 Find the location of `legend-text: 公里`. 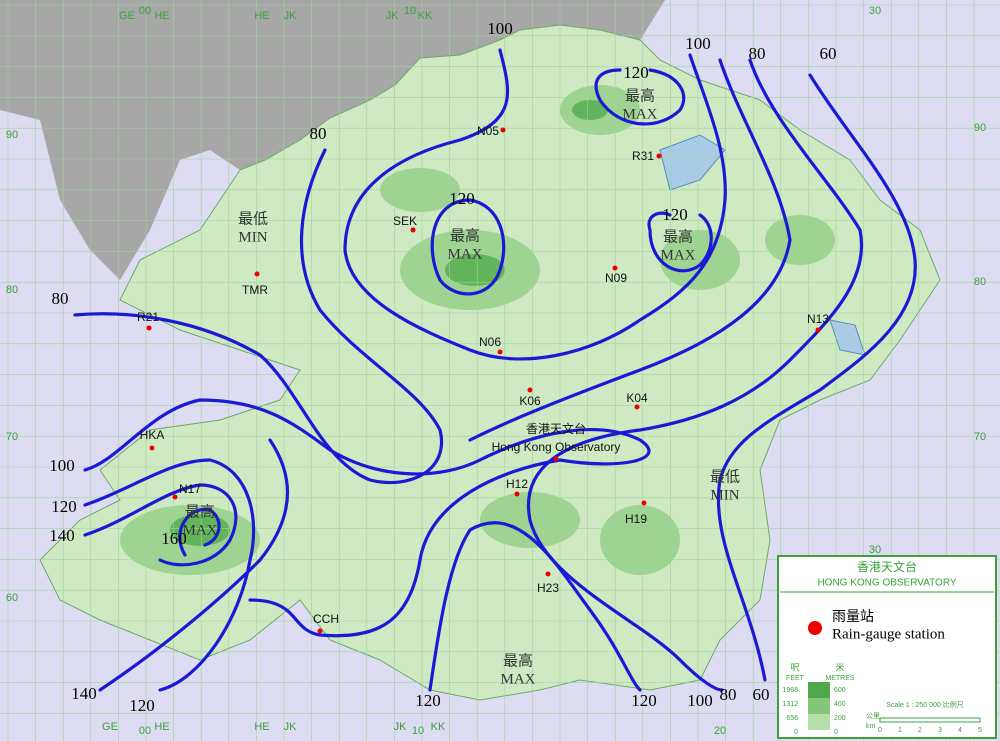

legend-text: 公里 is located at coordinates (873, 716).